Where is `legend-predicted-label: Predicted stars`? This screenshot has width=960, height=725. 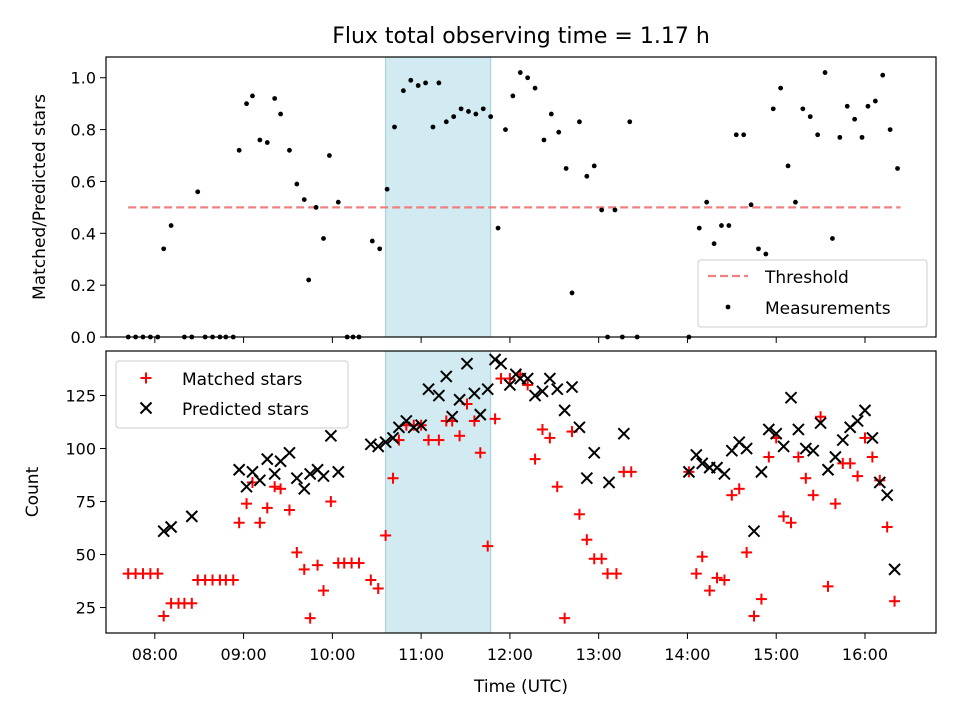
legend-predicted-label: Predicted stars is located at coordinates (245, 410).